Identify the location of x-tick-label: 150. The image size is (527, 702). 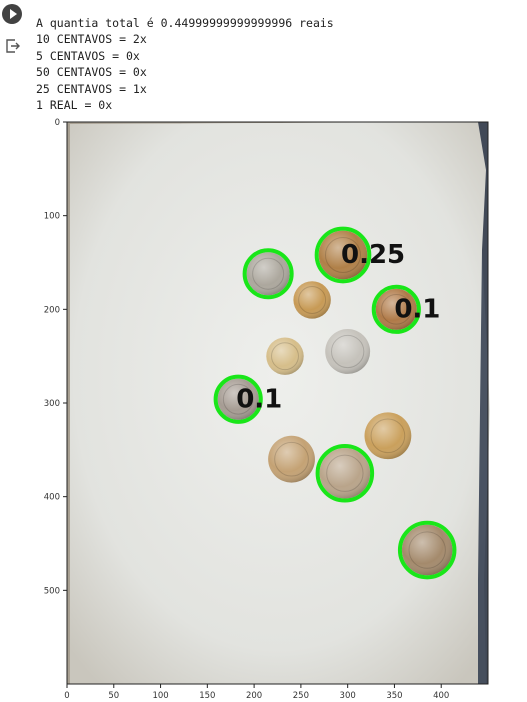
(207, 696).